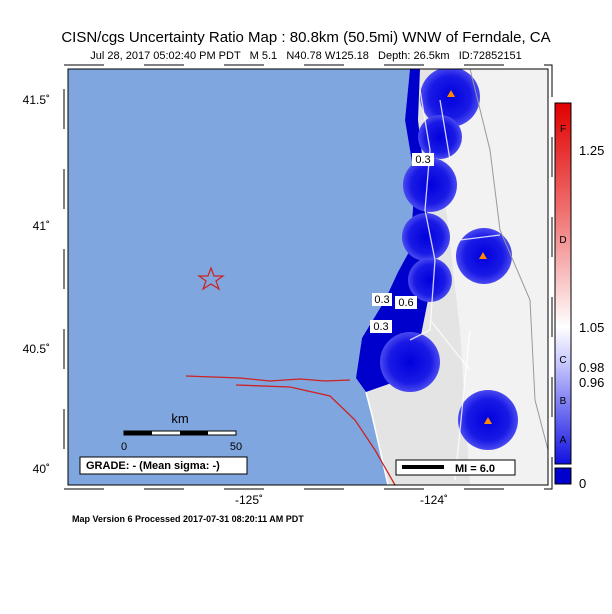  What do you see at coordinates (179, 418) in the screenshot?
I see `scale-unit: km` at bounding box center [179, 418].